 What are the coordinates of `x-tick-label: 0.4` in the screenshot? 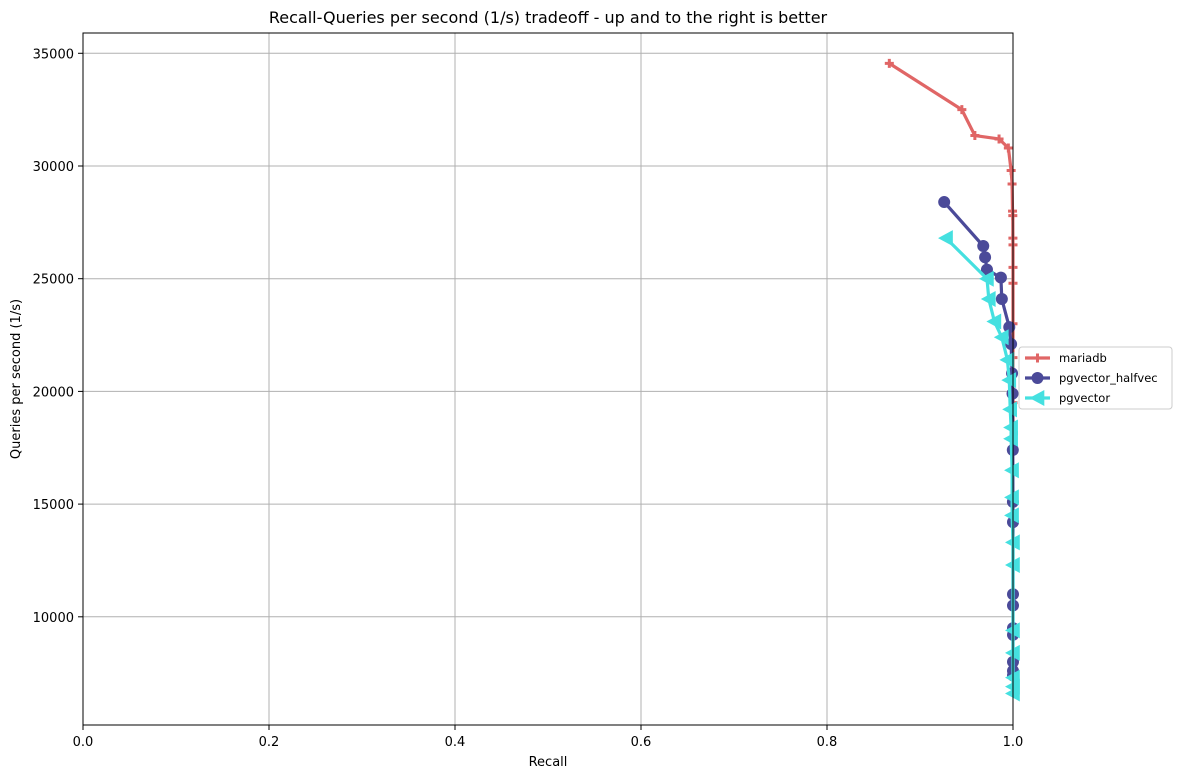 It's located at (455, 742).